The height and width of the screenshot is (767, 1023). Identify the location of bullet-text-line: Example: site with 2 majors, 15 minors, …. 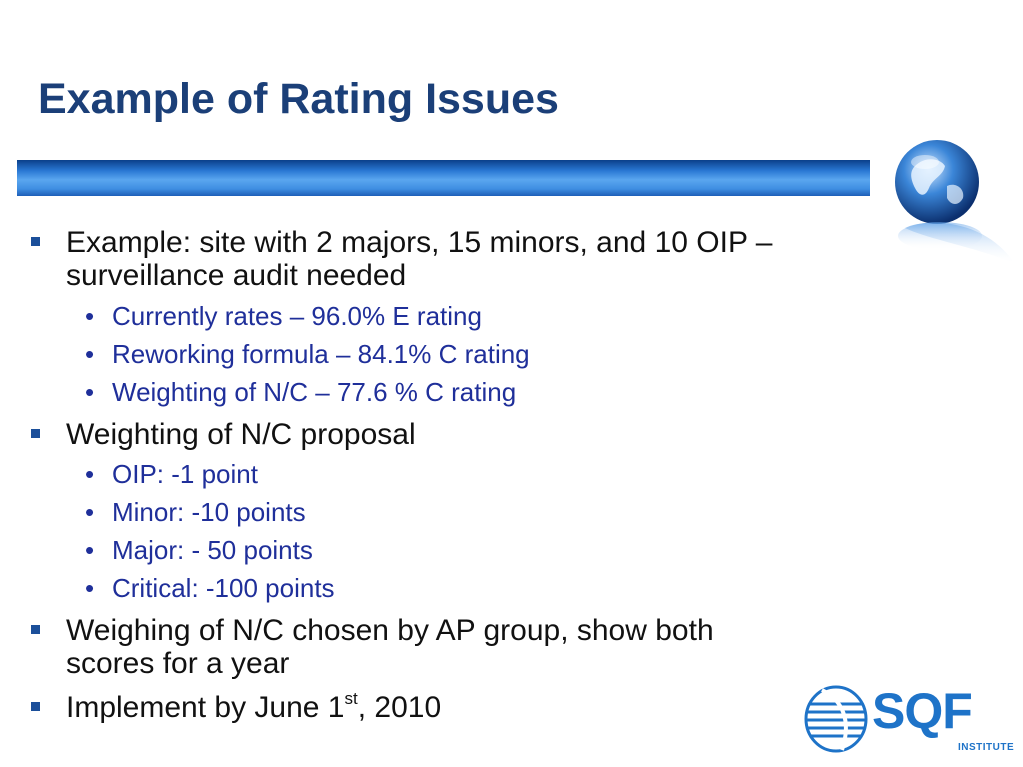
(419, 242).